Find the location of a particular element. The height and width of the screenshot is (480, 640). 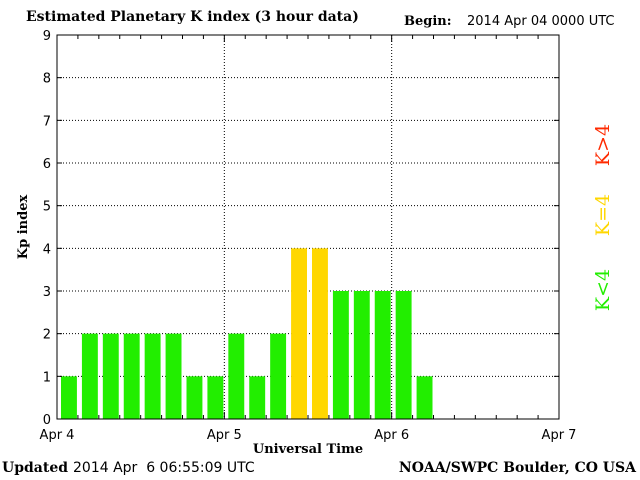

credit-text: NOAA/SWPC Boulder, CO USA is located at coordinates (517, 468).